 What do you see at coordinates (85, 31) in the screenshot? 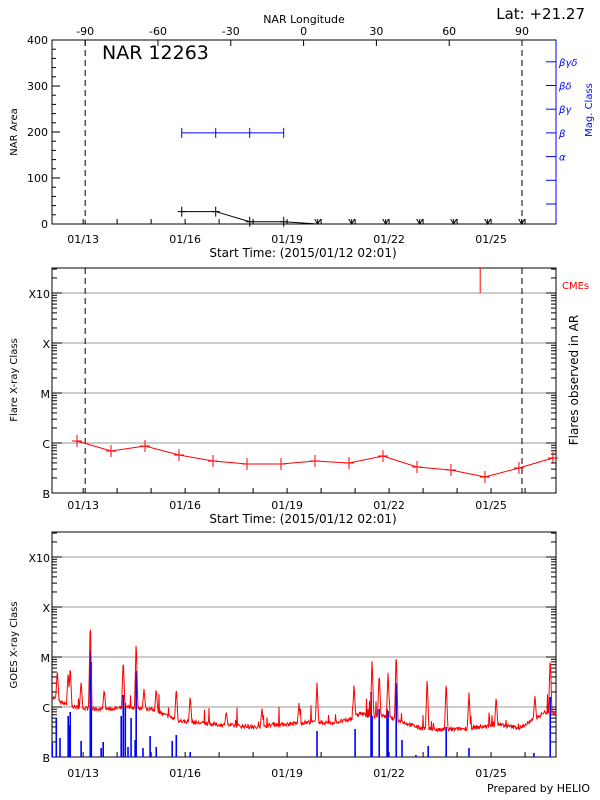
I see `longitude-tick-label: -90` at bounding box center [85, 31].